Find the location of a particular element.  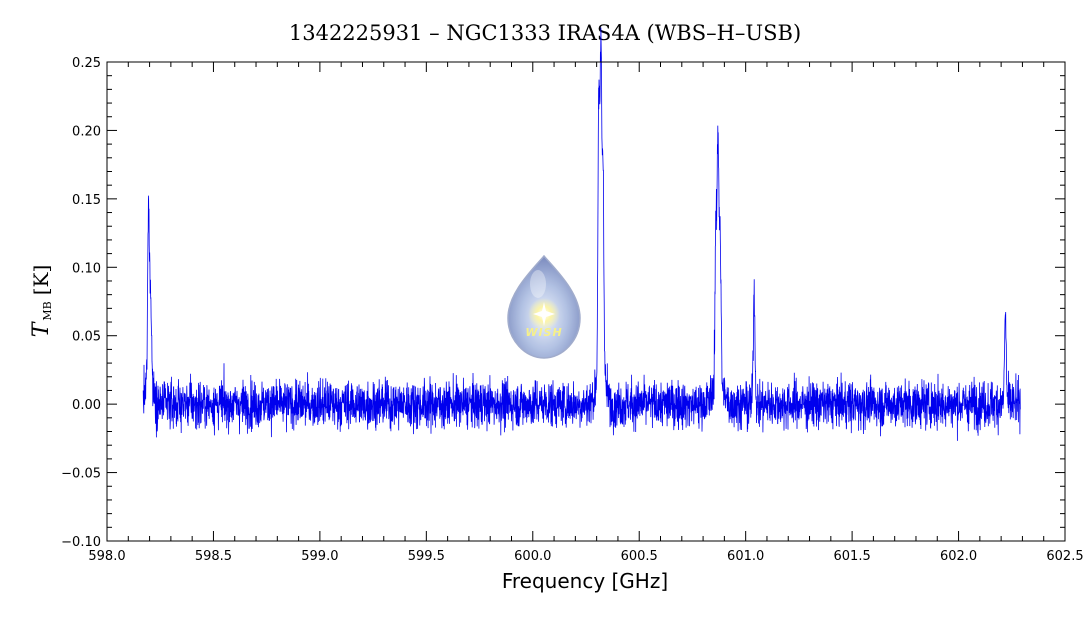

x-tick-label: 601.5 is located at coordinates (852, 556).